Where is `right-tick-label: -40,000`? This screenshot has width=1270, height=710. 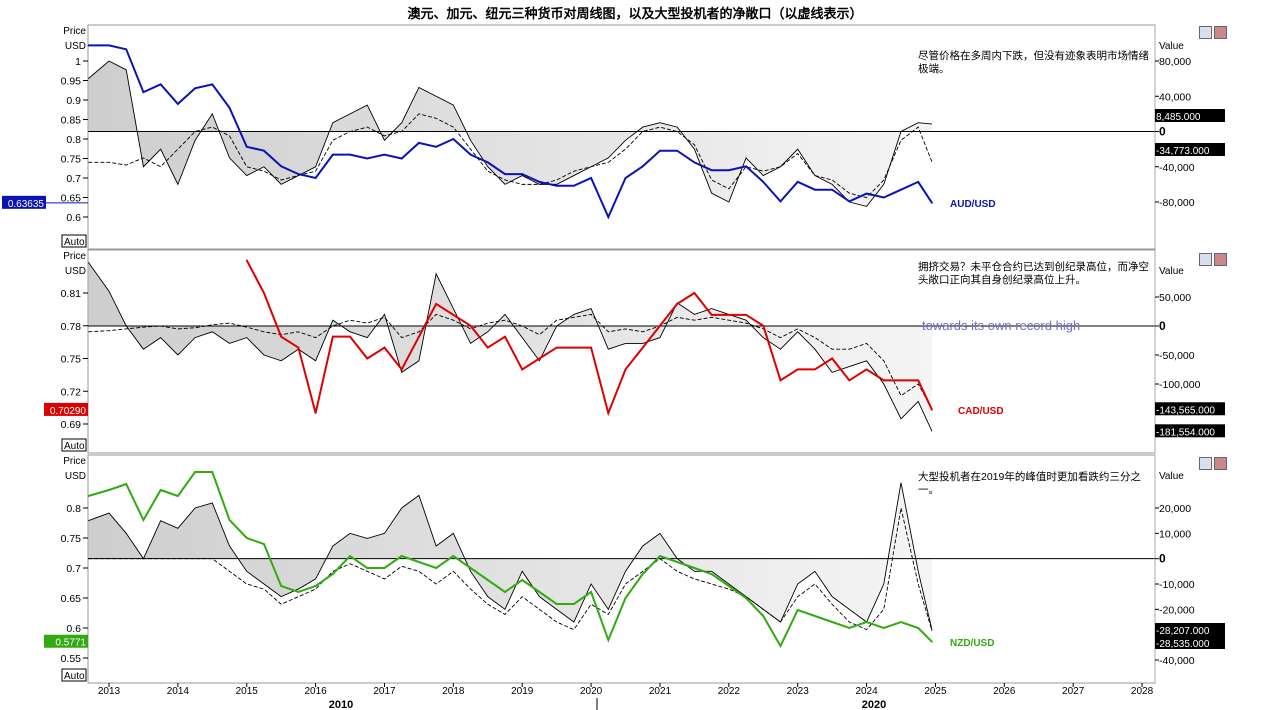 right-tick-label: -40,000 is located at coordinates (1177, 661).